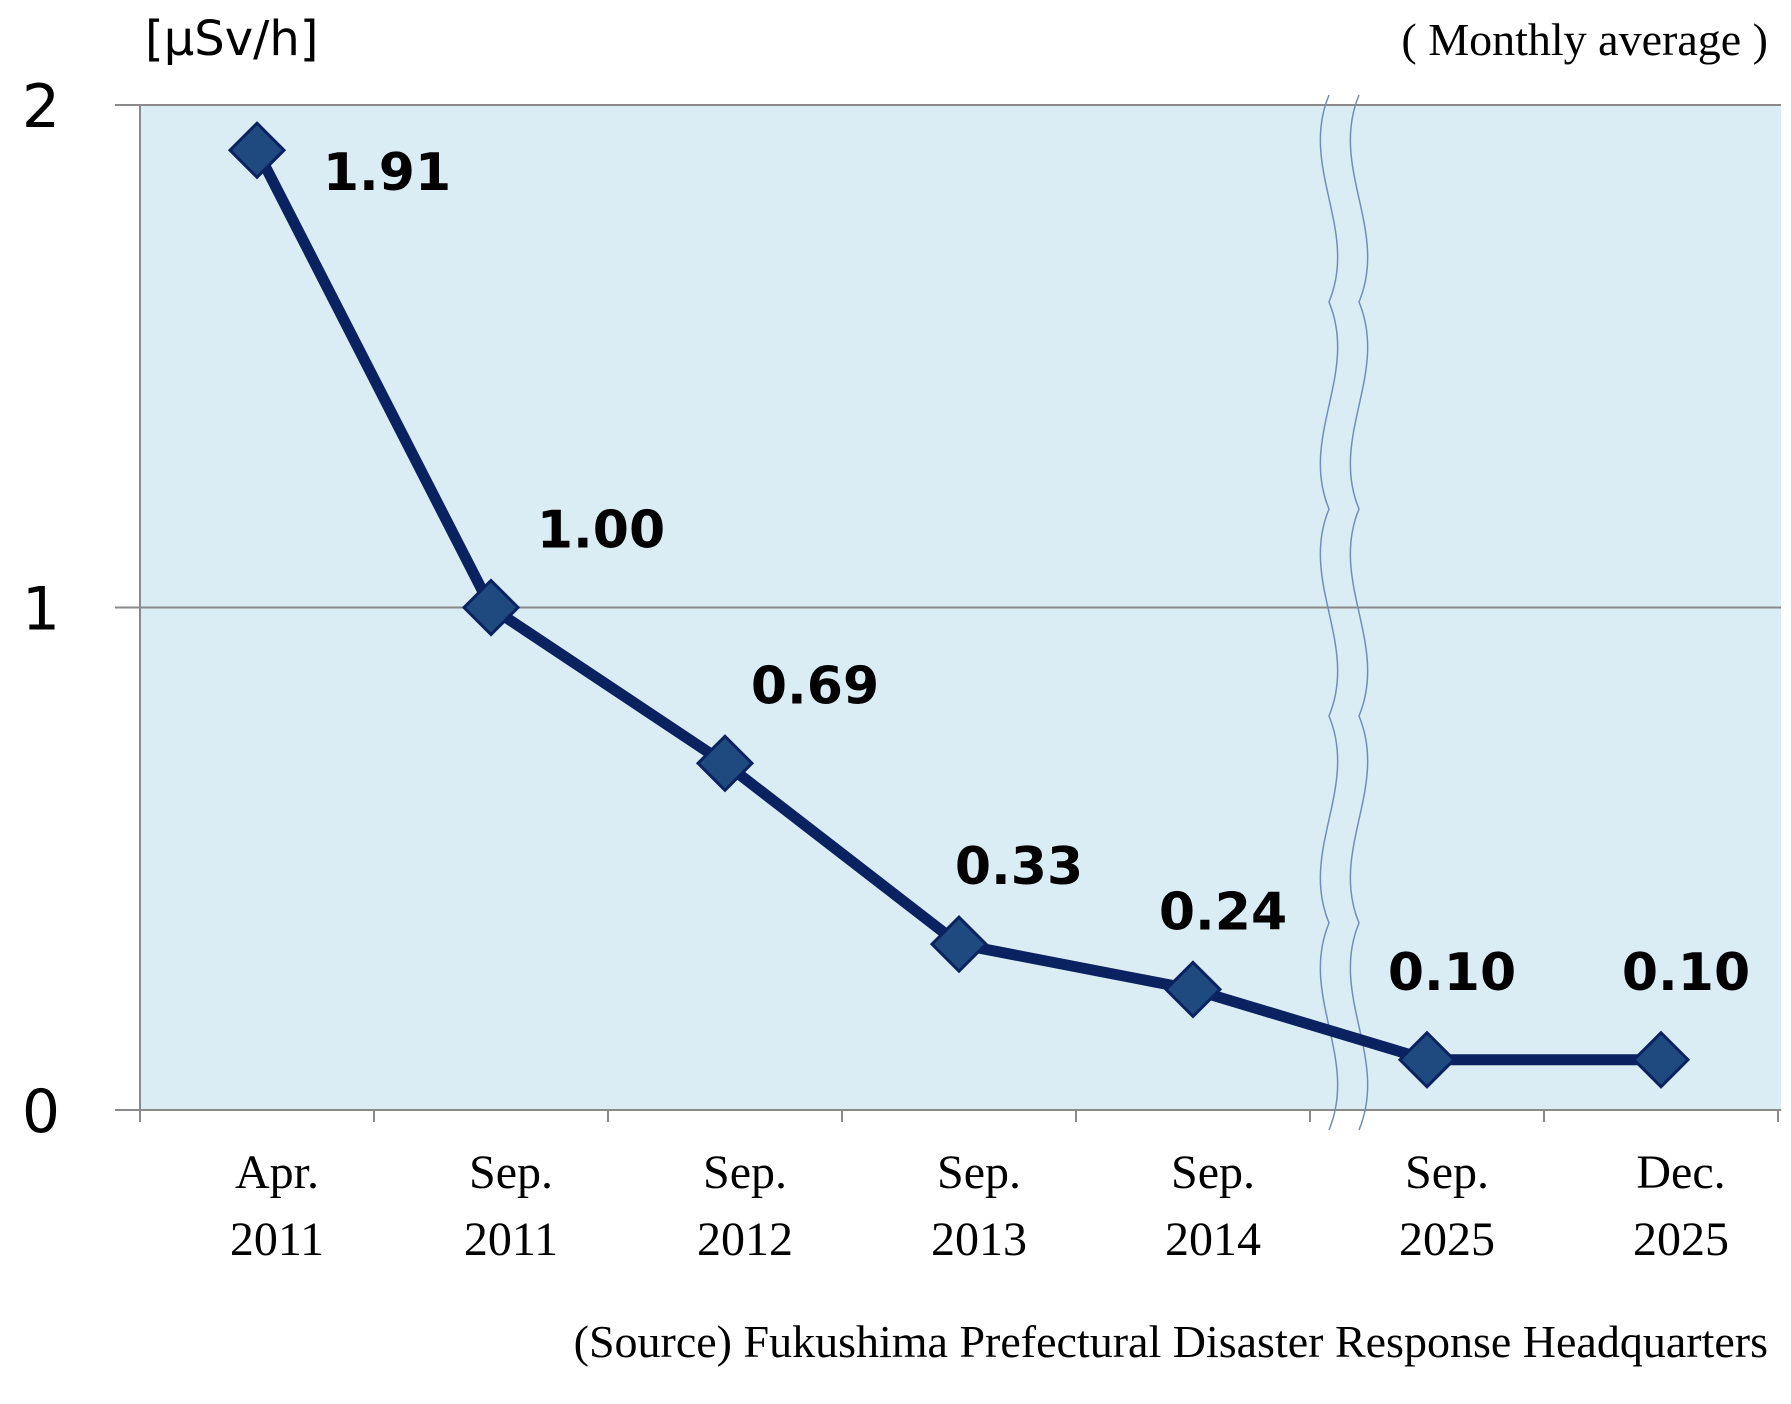 The width and height of the screenshot is (1791, 1404). I want to click on y-tick-label: 0, so click(41, 1112).